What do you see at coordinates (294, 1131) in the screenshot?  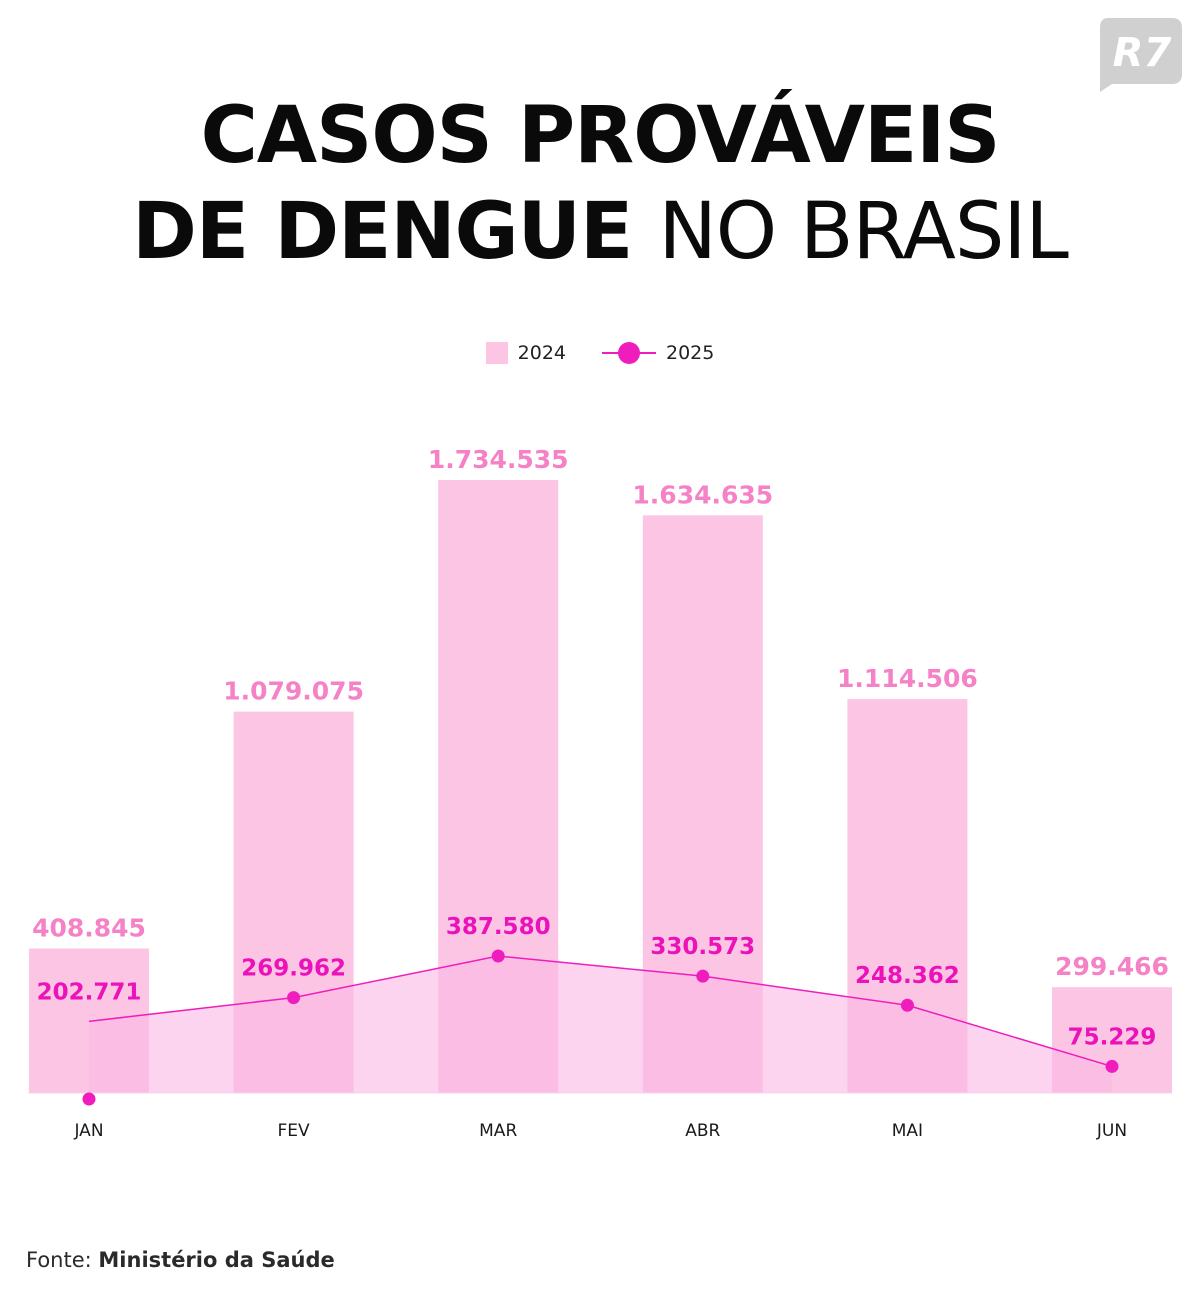 I see `x-tick-fev: FEV` at bounding box center [294, 1131].